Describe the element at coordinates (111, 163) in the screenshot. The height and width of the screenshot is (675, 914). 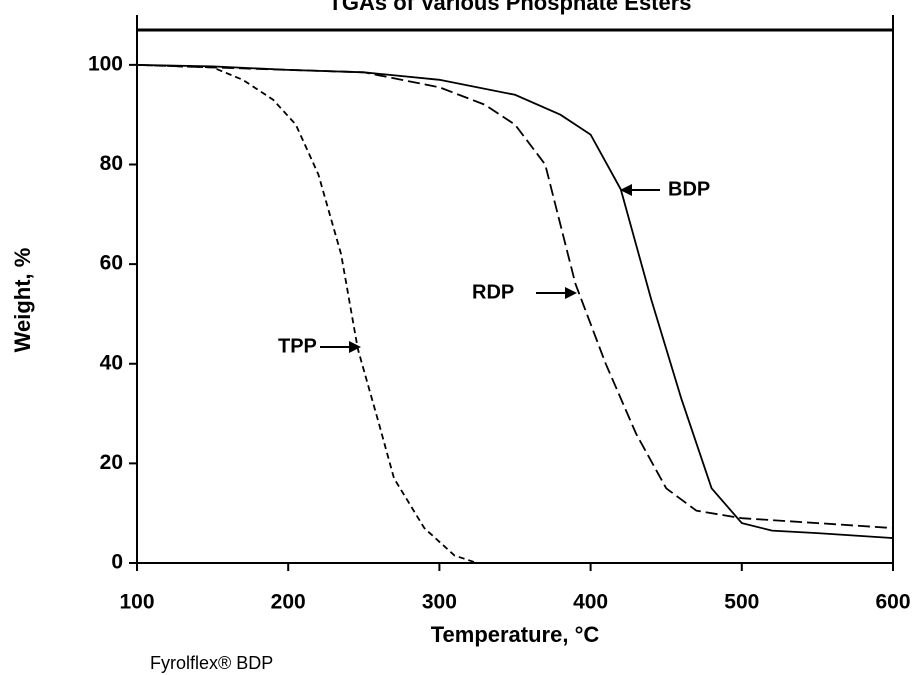
I see `y-tick-label: 80` at that location.